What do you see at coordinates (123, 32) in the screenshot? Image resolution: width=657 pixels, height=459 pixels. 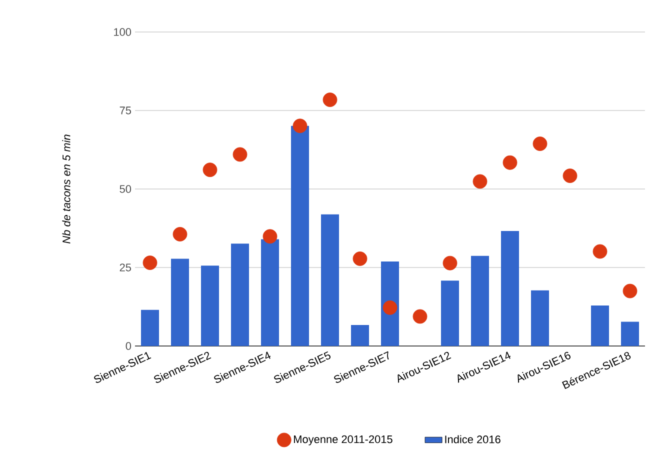 I see `y-tick-label: 100` at bounding box center [123, 32].